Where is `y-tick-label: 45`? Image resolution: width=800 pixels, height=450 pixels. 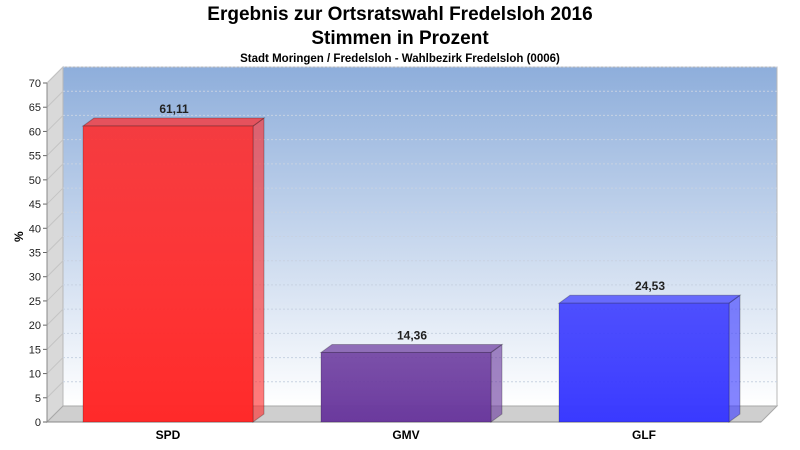
y-tick-label: 45 is located at coordinates (35, 205).